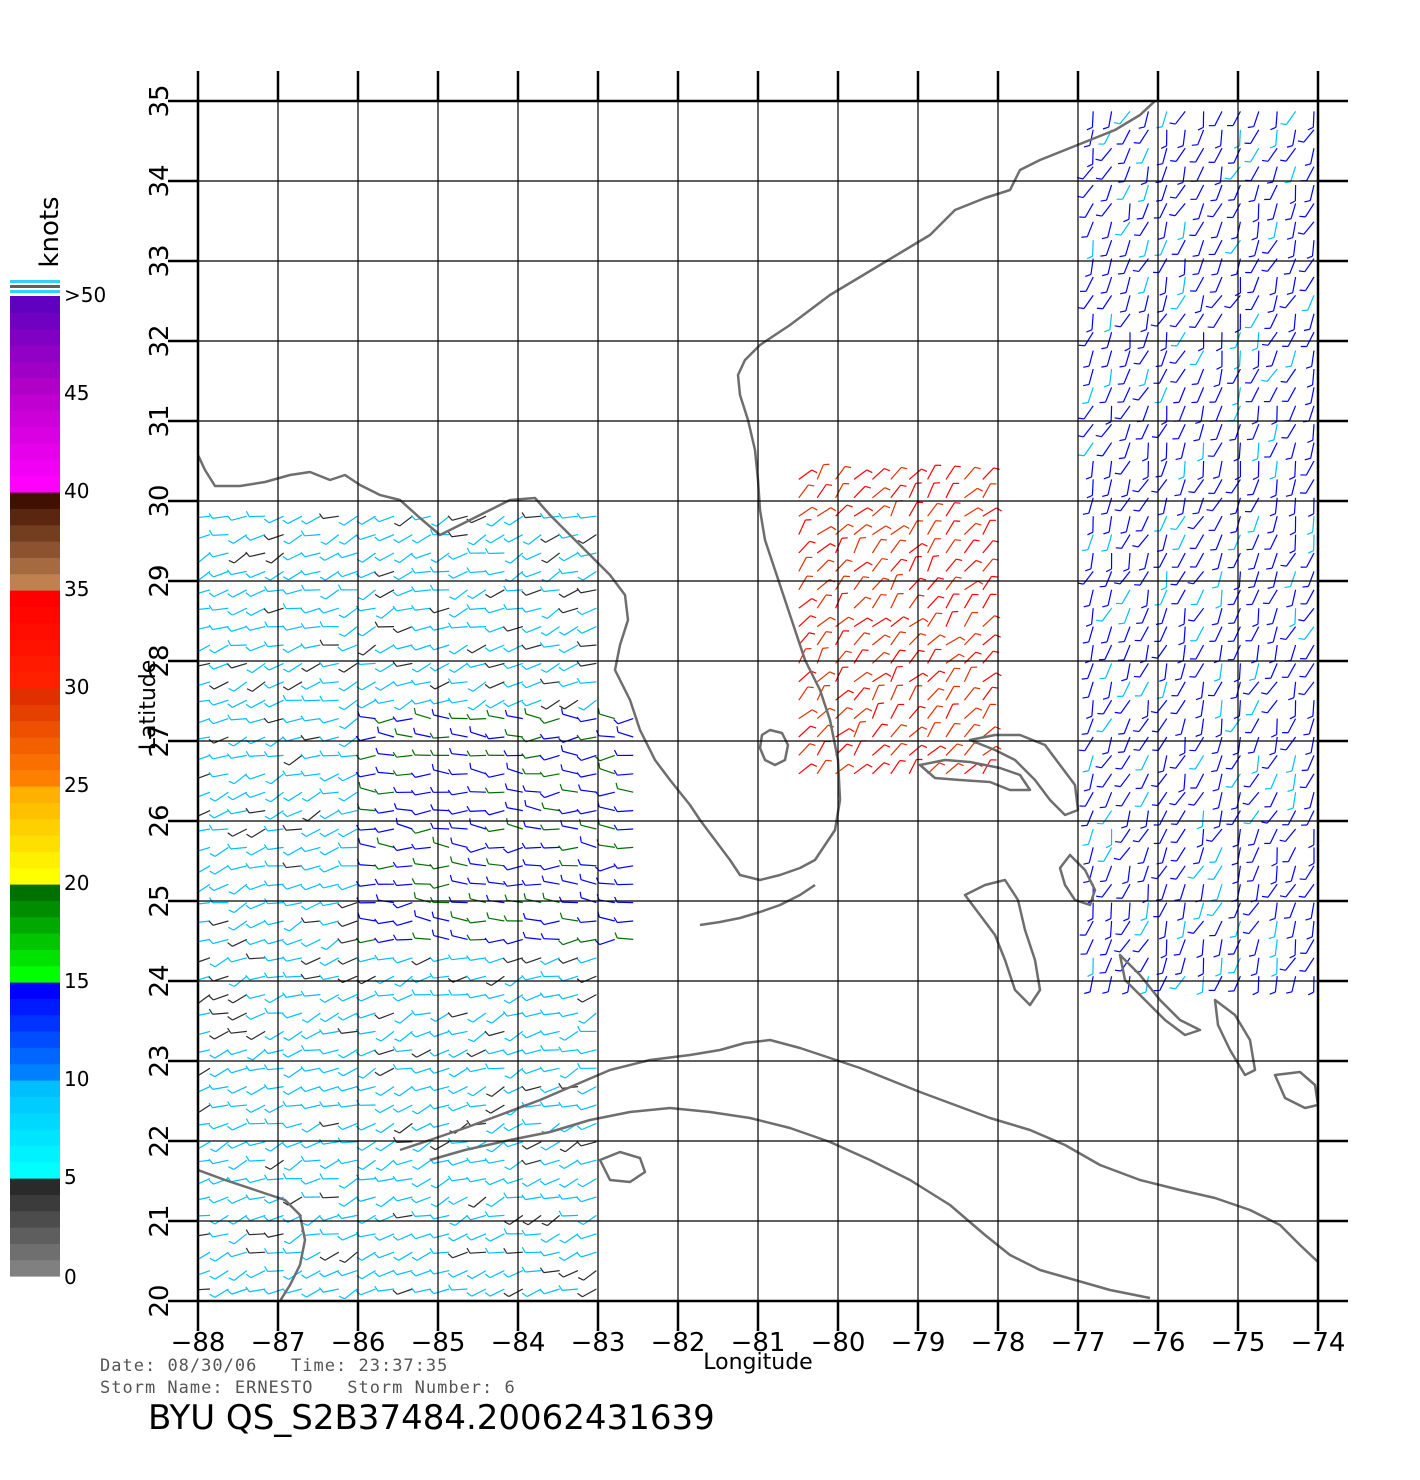 The width and height of the screenshot is (1420, 1480). Describe the element at coordinates (160, 1220) in the screenshot. I see `lat-tick-label: 21` at that location.